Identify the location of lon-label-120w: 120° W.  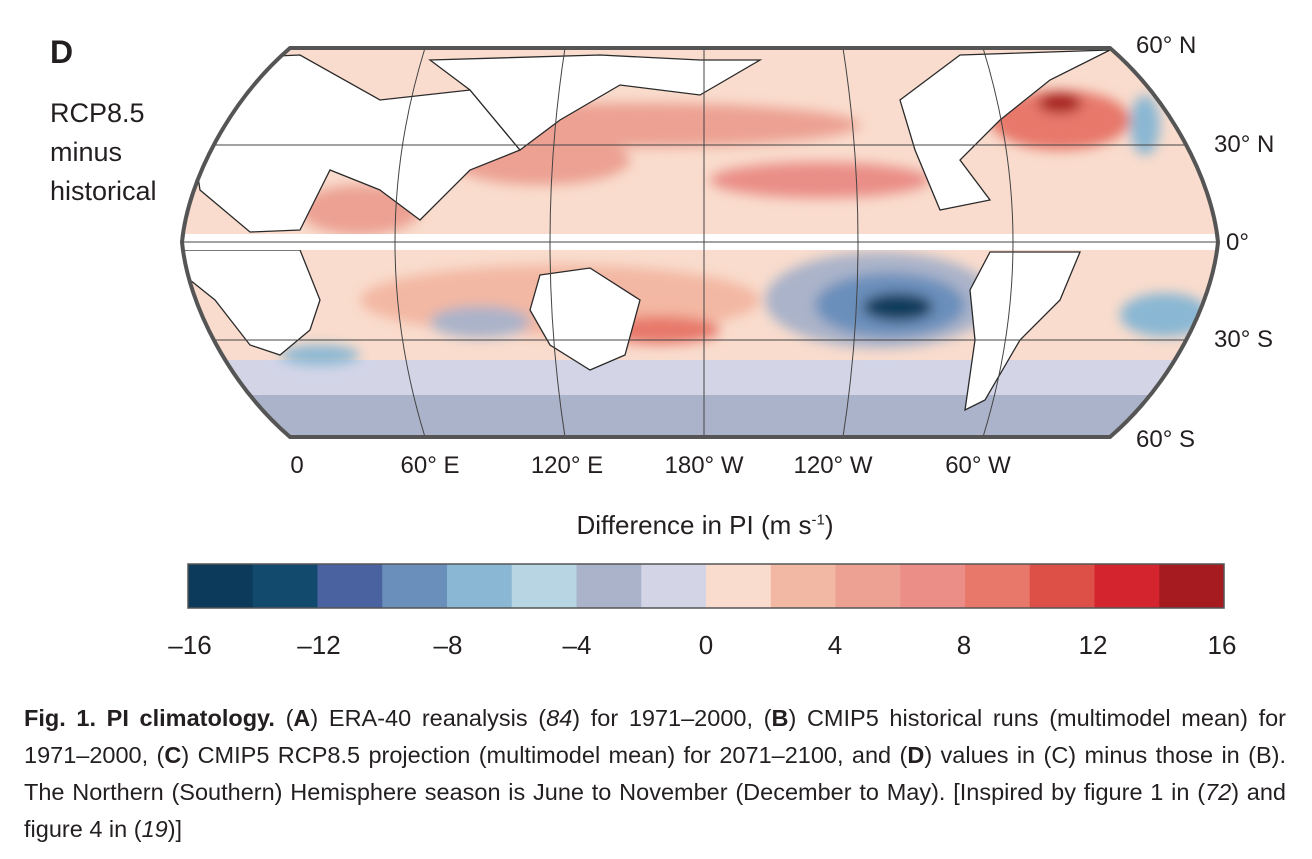
(833, 465).